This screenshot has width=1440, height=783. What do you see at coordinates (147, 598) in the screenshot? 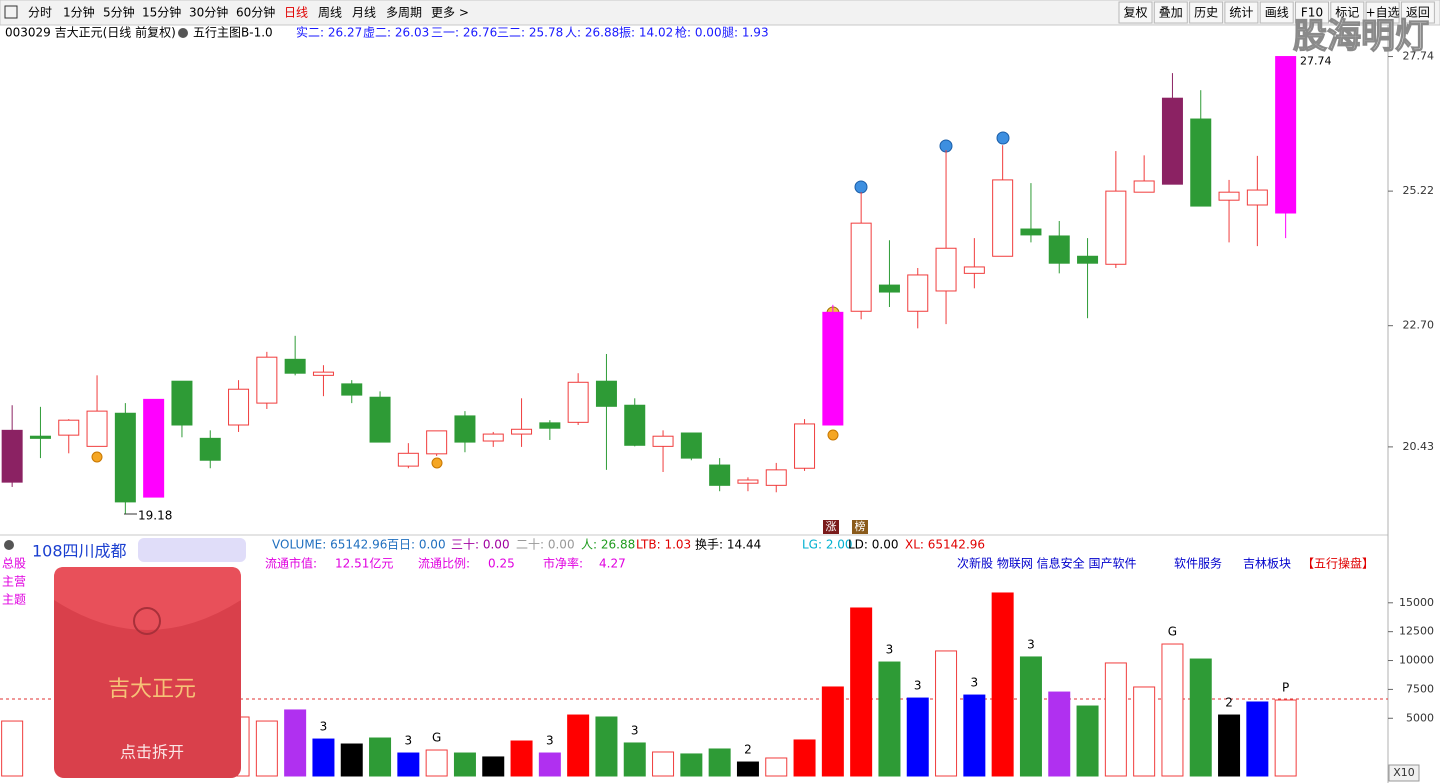
I see `packet-flap` at bounding box center [147, 598].